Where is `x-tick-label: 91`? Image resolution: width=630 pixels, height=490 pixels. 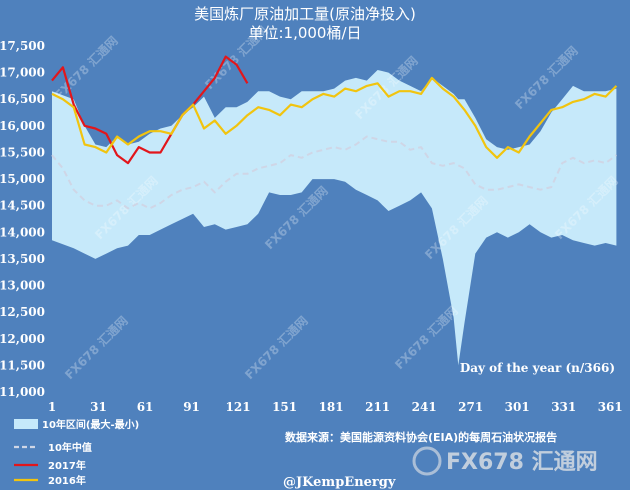
x-tick-label: 91 is located at coordinates (191, 407).